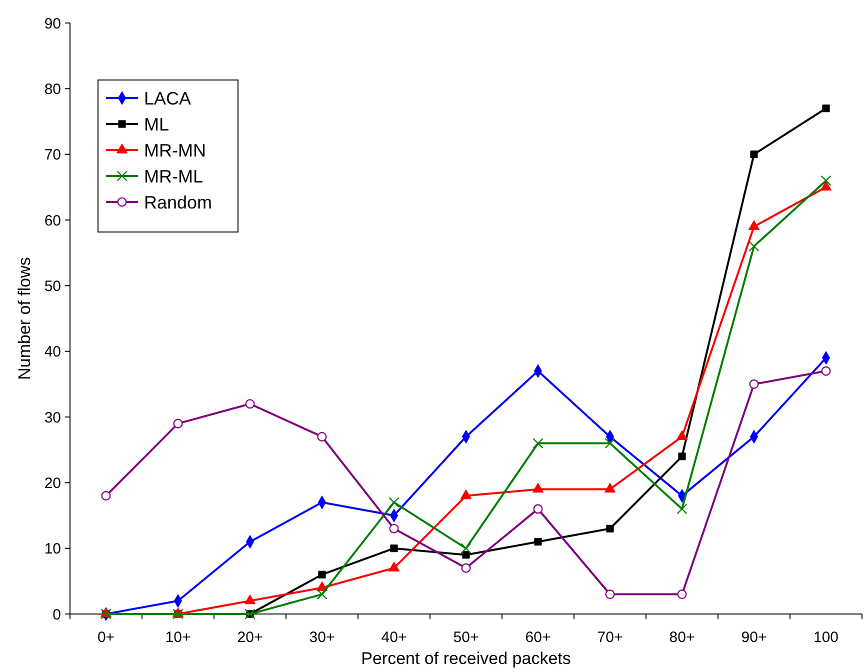 The width and height of the screenshot is (864, 672). Describe the element at coordinates (250, 637) in the screenshot. I see `x-tick-label: 20+` at that location.